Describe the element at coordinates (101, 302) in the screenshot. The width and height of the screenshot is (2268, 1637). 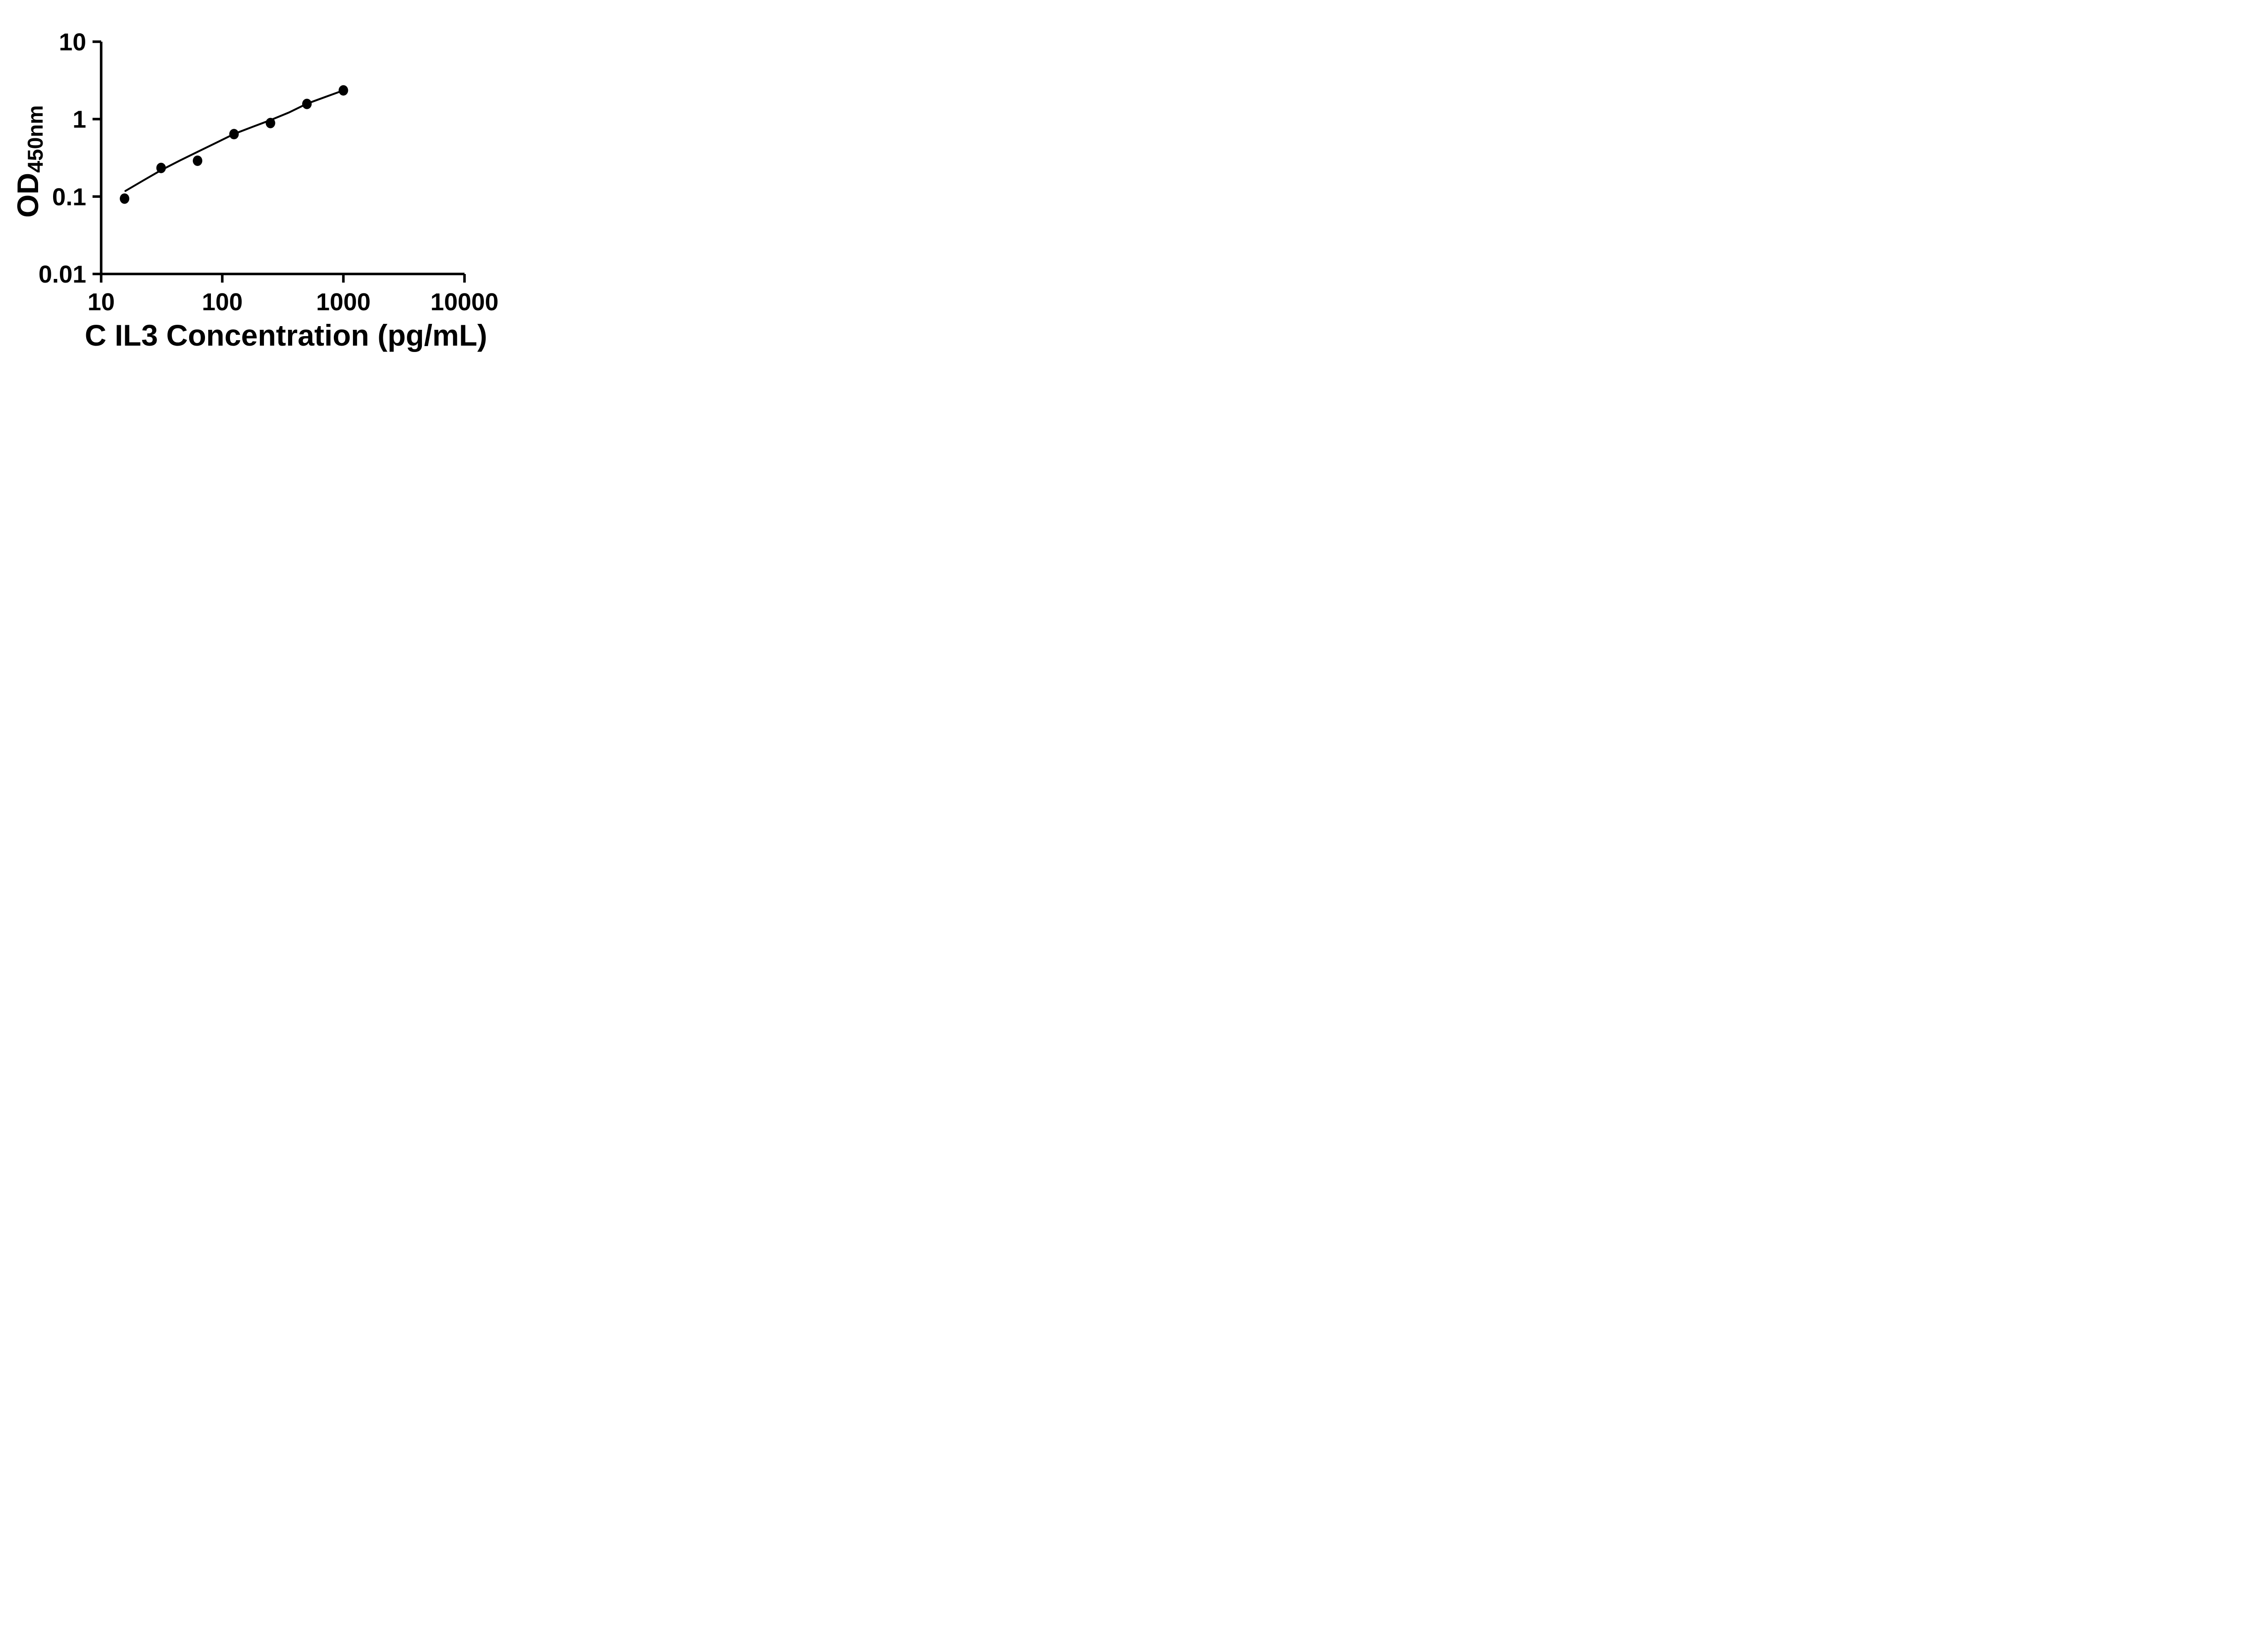
I see `x-tick-label: 10` at that location.